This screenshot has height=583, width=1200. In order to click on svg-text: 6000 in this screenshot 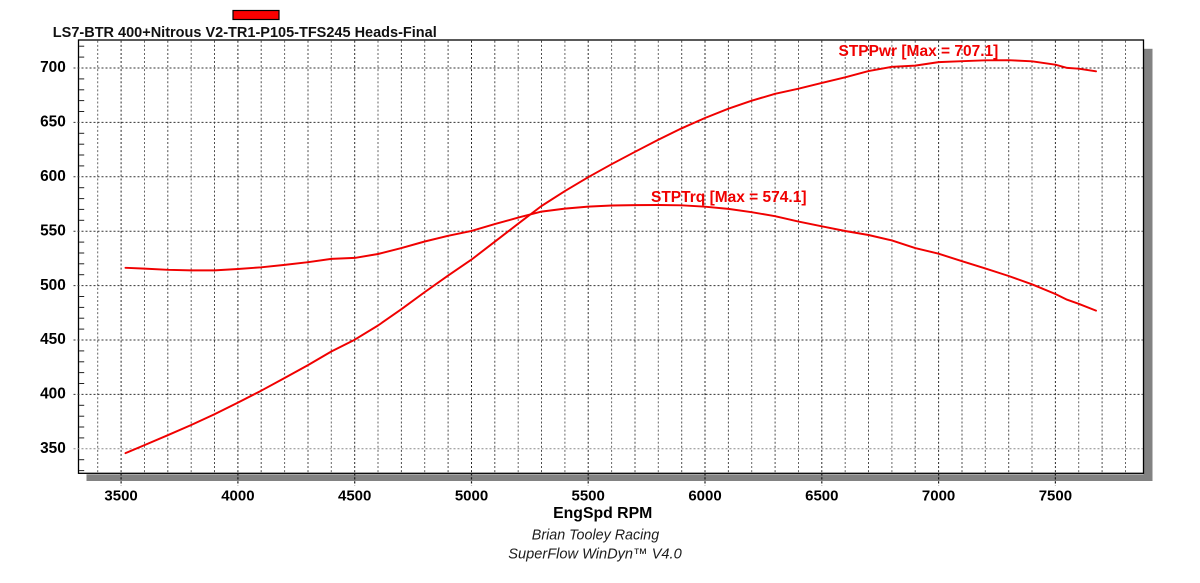, I will do `click(704, 496)`.